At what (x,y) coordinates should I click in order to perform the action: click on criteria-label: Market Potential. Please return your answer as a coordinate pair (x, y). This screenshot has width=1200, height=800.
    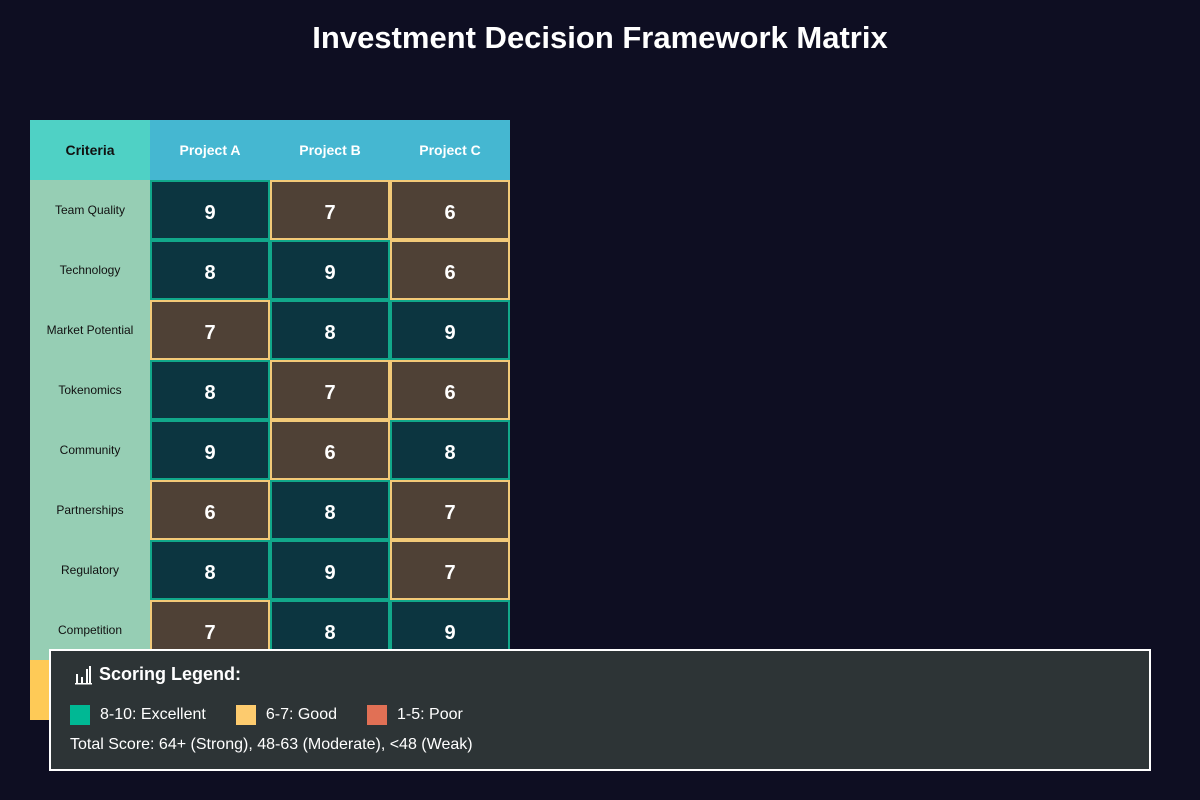
    Looking at the image, I should click on (90, 330).